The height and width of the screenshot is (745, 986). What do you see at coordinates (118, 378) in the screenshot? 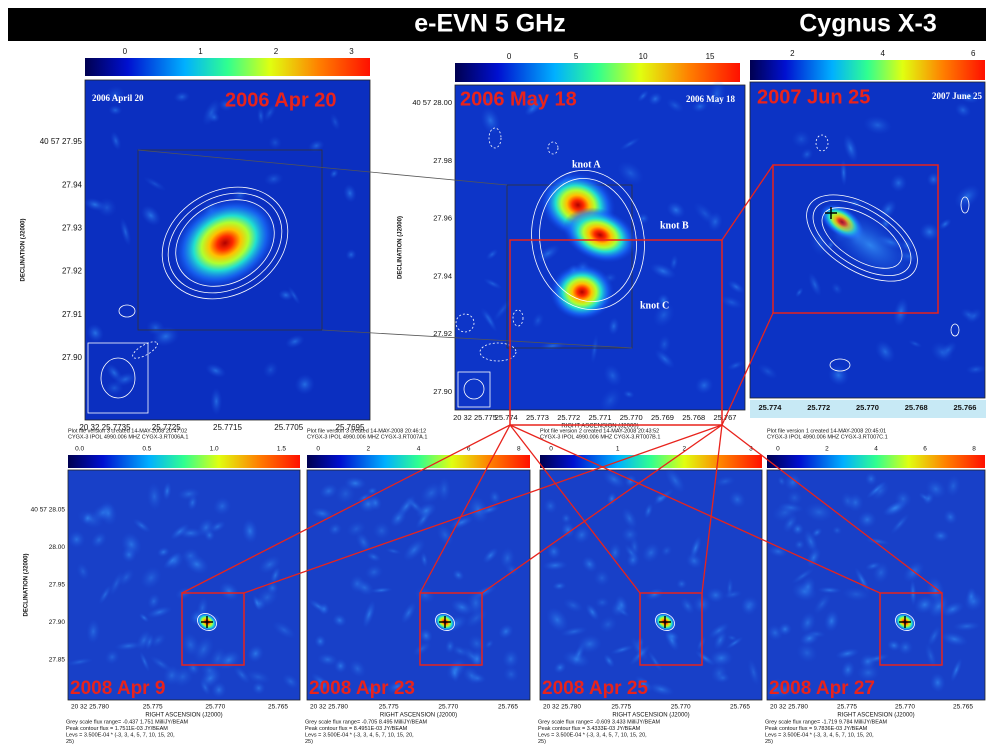
I see `beam-box` at bounding box center [118, 378].